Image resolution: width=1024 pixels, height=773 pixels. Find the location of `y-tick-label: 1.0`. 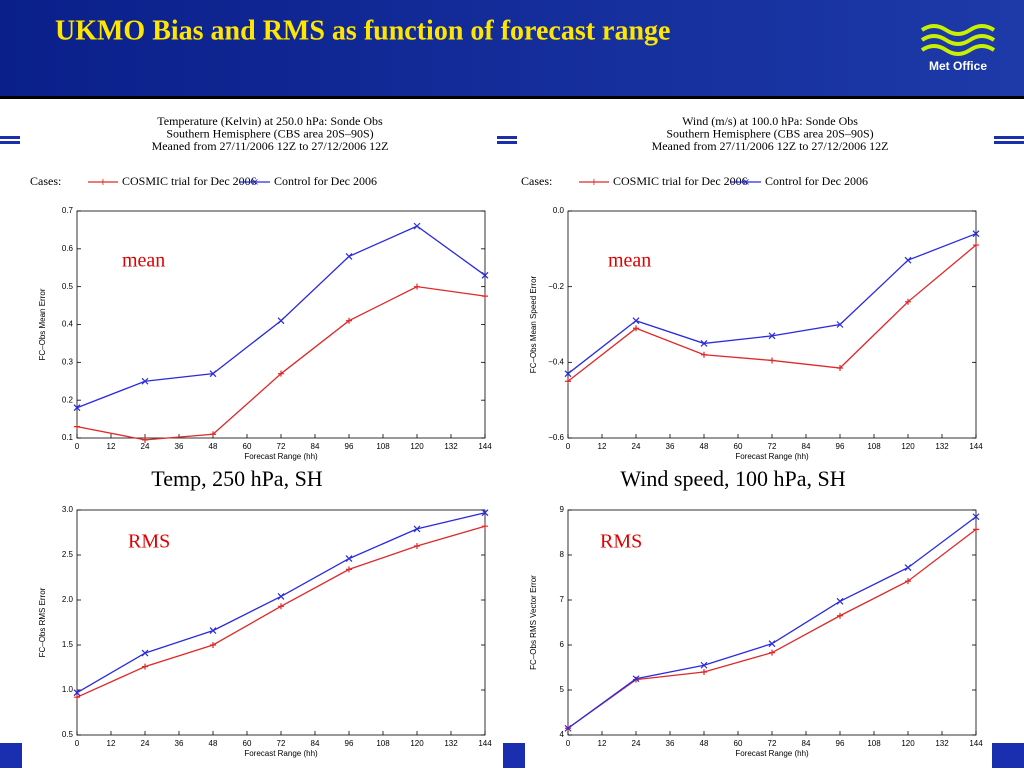

y-tick-label: 1.0 is located at coordinates (68, 689).